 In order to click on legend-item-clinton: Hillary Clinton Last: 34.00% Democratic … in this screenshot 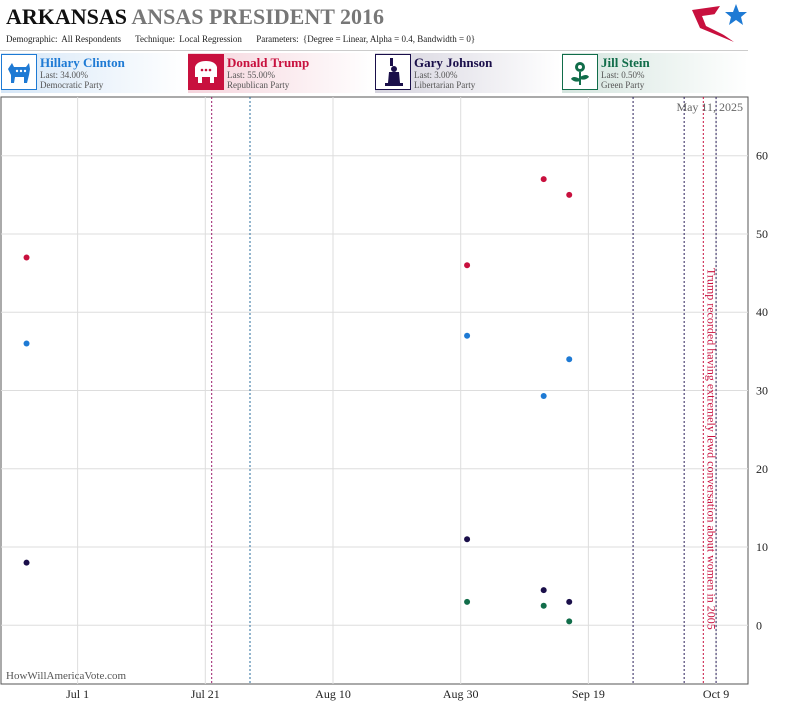, I will do `click(94, 73)`.